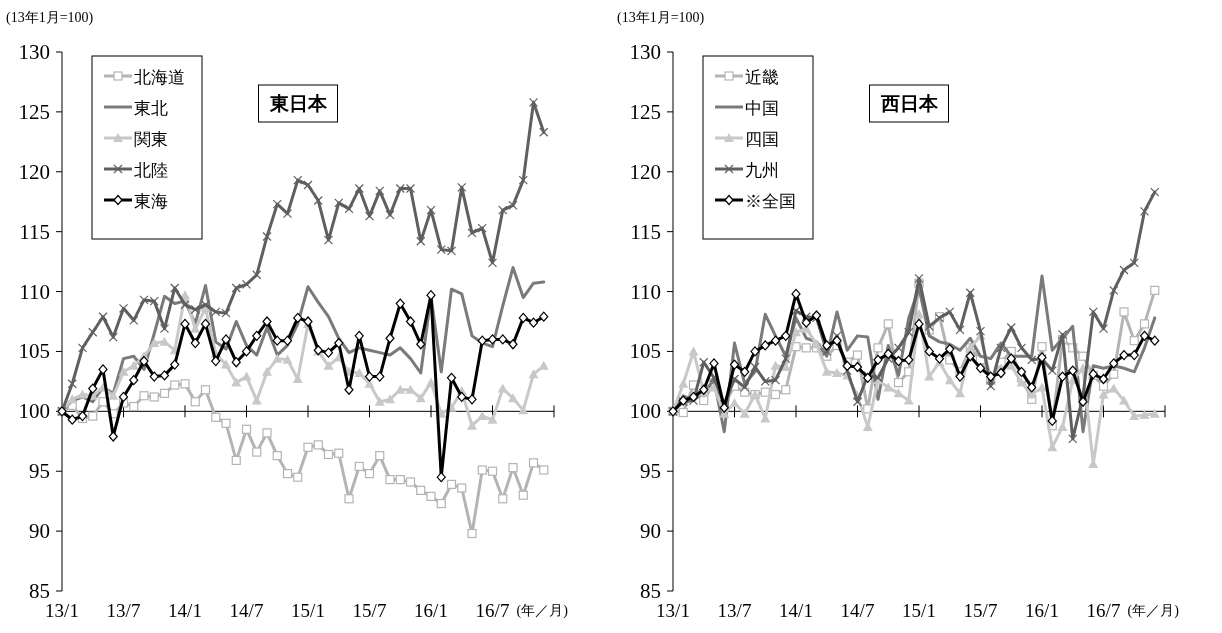 The height and width of the screenshot is (633, 1222). I want to click on legend-label: 四国, so click(762, 139).